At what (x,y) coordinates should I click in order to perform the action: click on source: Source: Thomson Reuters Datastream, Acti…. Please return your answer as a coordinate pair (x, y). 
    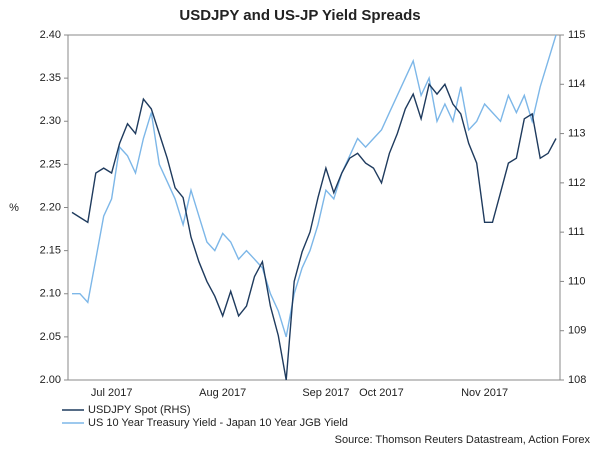
    Looking at the image, I should click on (463, 440).